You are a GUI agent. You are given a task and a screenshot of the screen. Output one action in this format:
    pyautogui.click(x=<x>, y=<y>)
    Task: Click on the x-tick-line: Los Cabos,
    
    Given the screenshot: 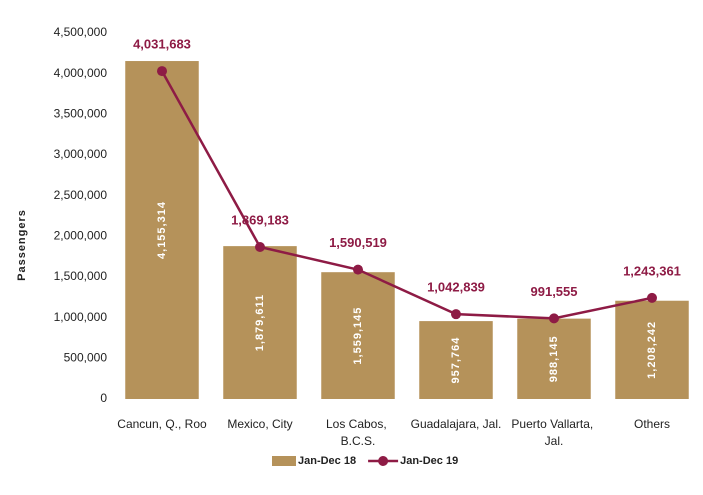 What is the action you would take?
    pyautogui.click(x=358, y=424)
    